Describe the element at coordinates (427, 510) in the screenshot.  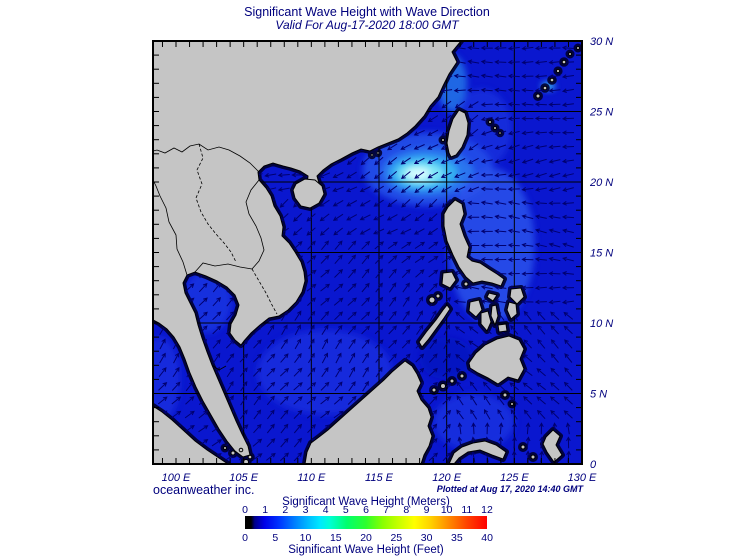
I see `meters-tick-value: 9` at that location.